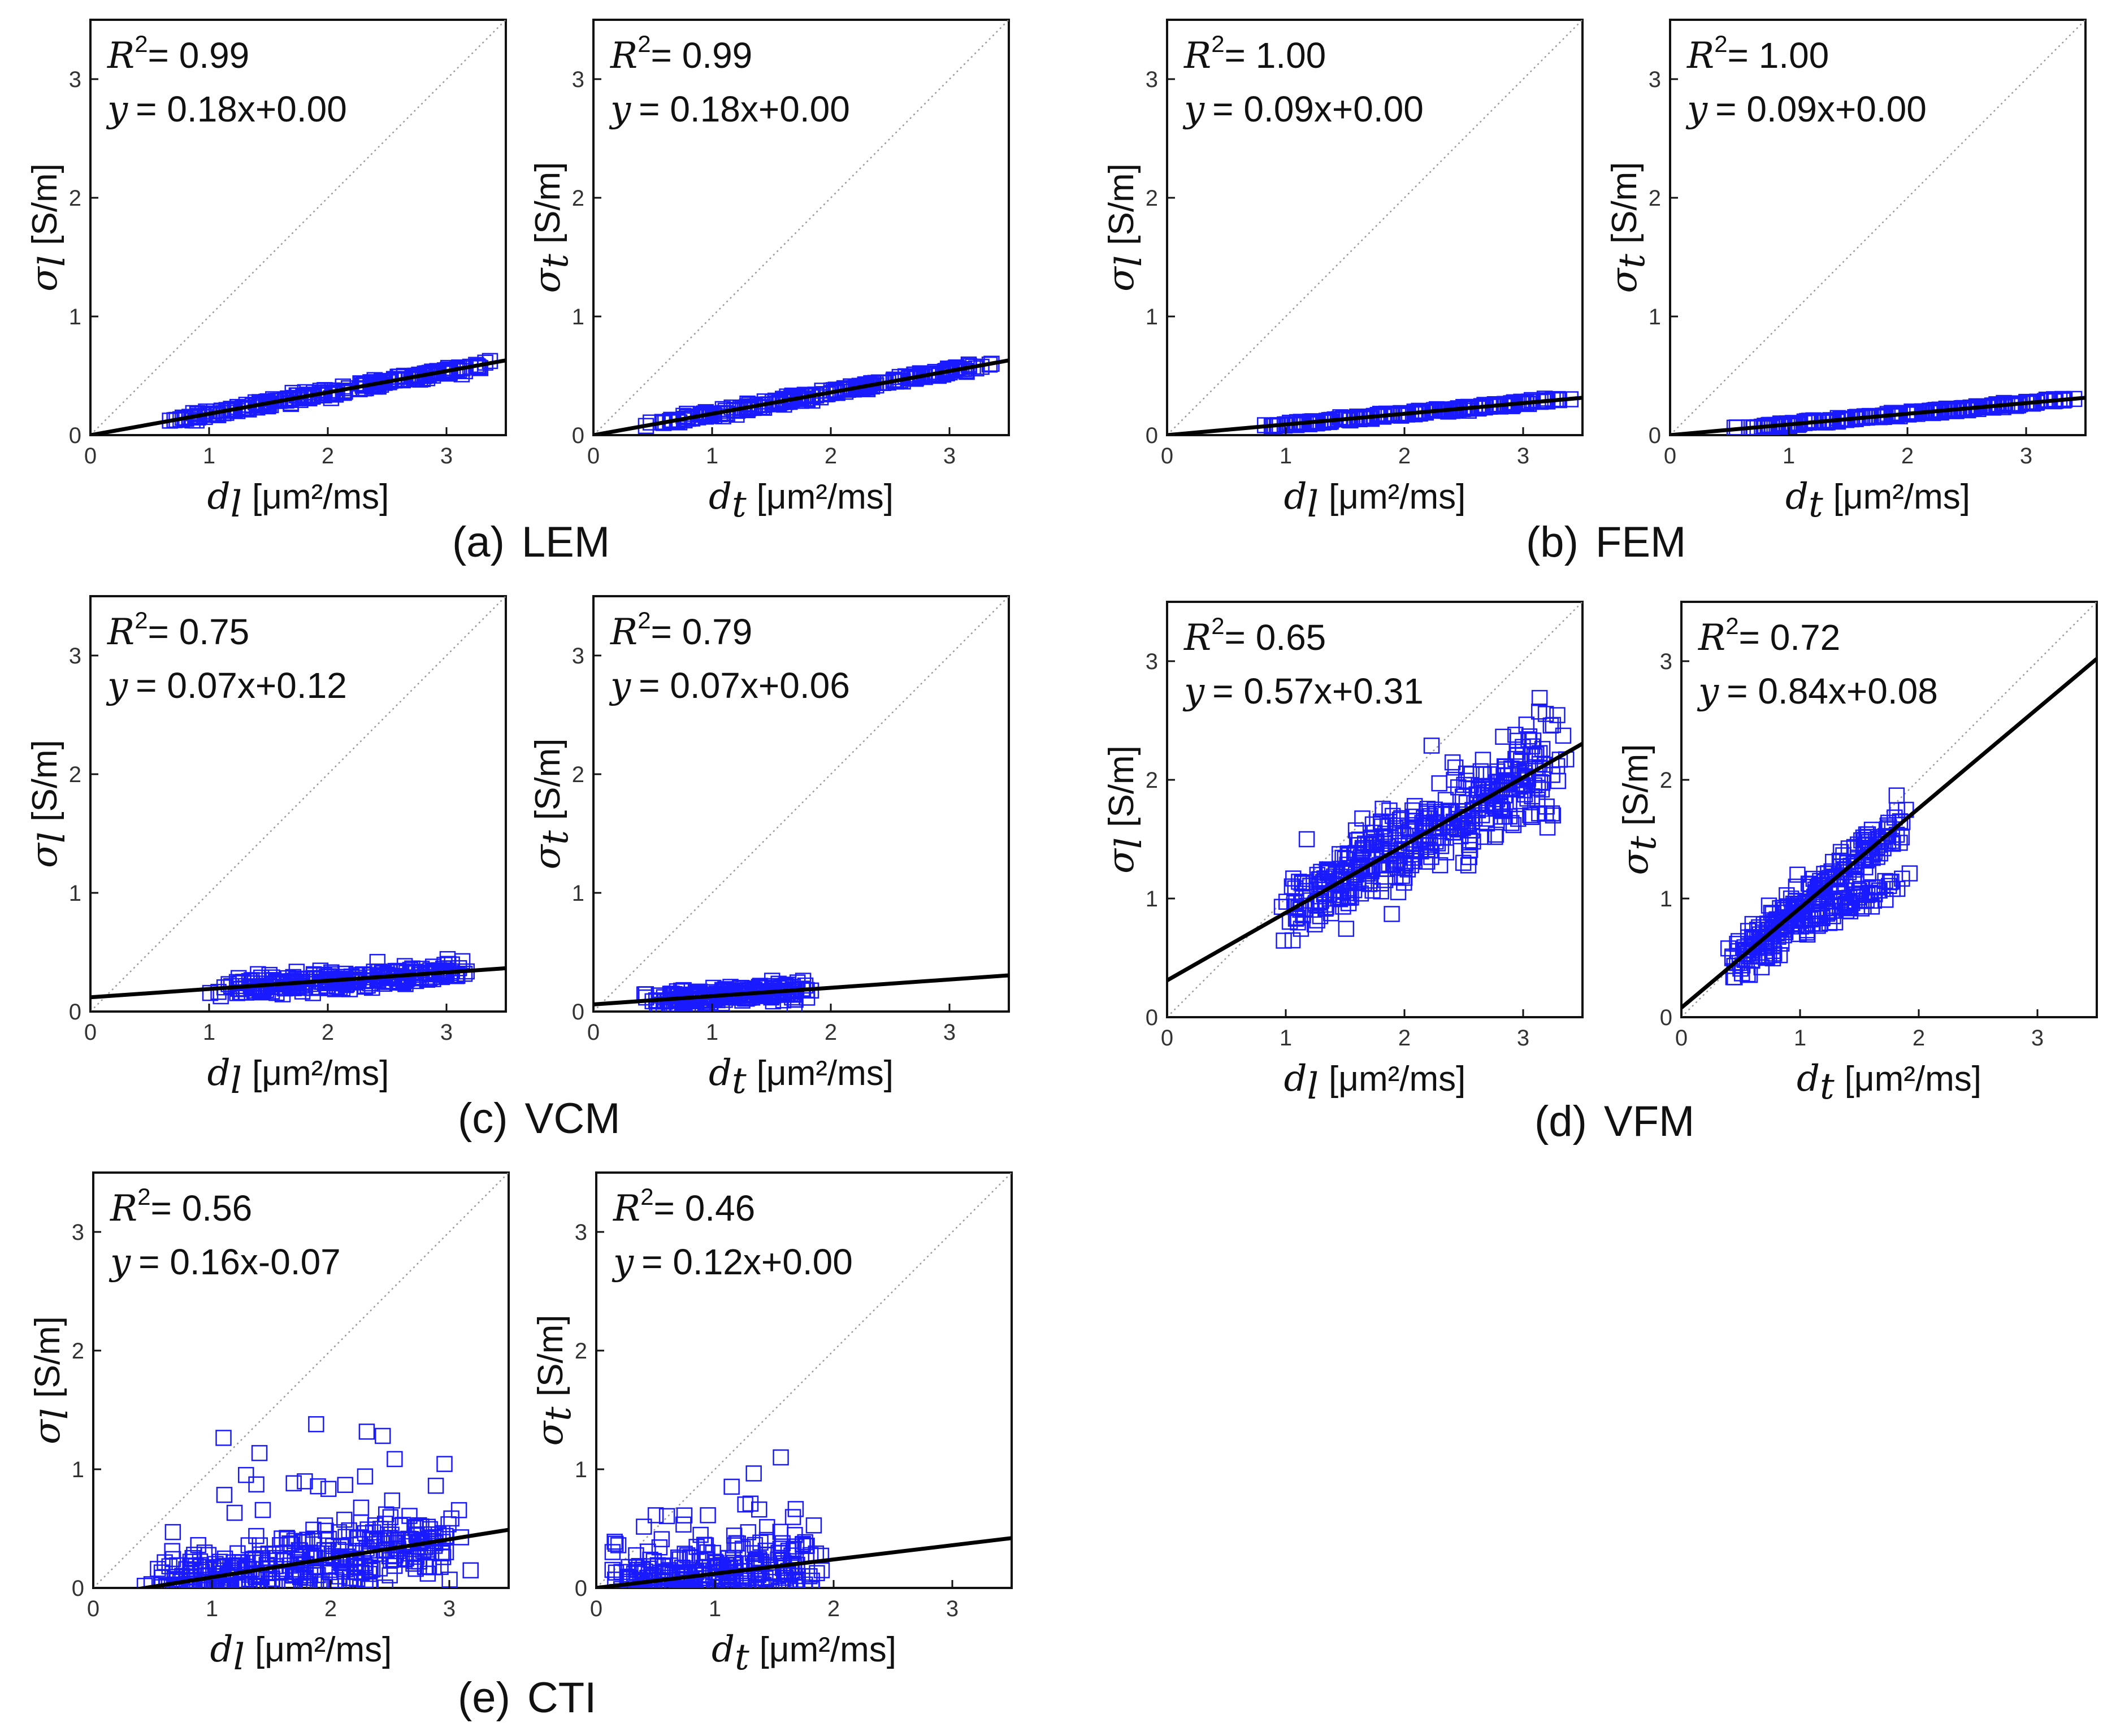 The height and width of the screenshot is (1736, 2116). I want to click on r2-annotation: R2= 0.99, so click(178, 54).